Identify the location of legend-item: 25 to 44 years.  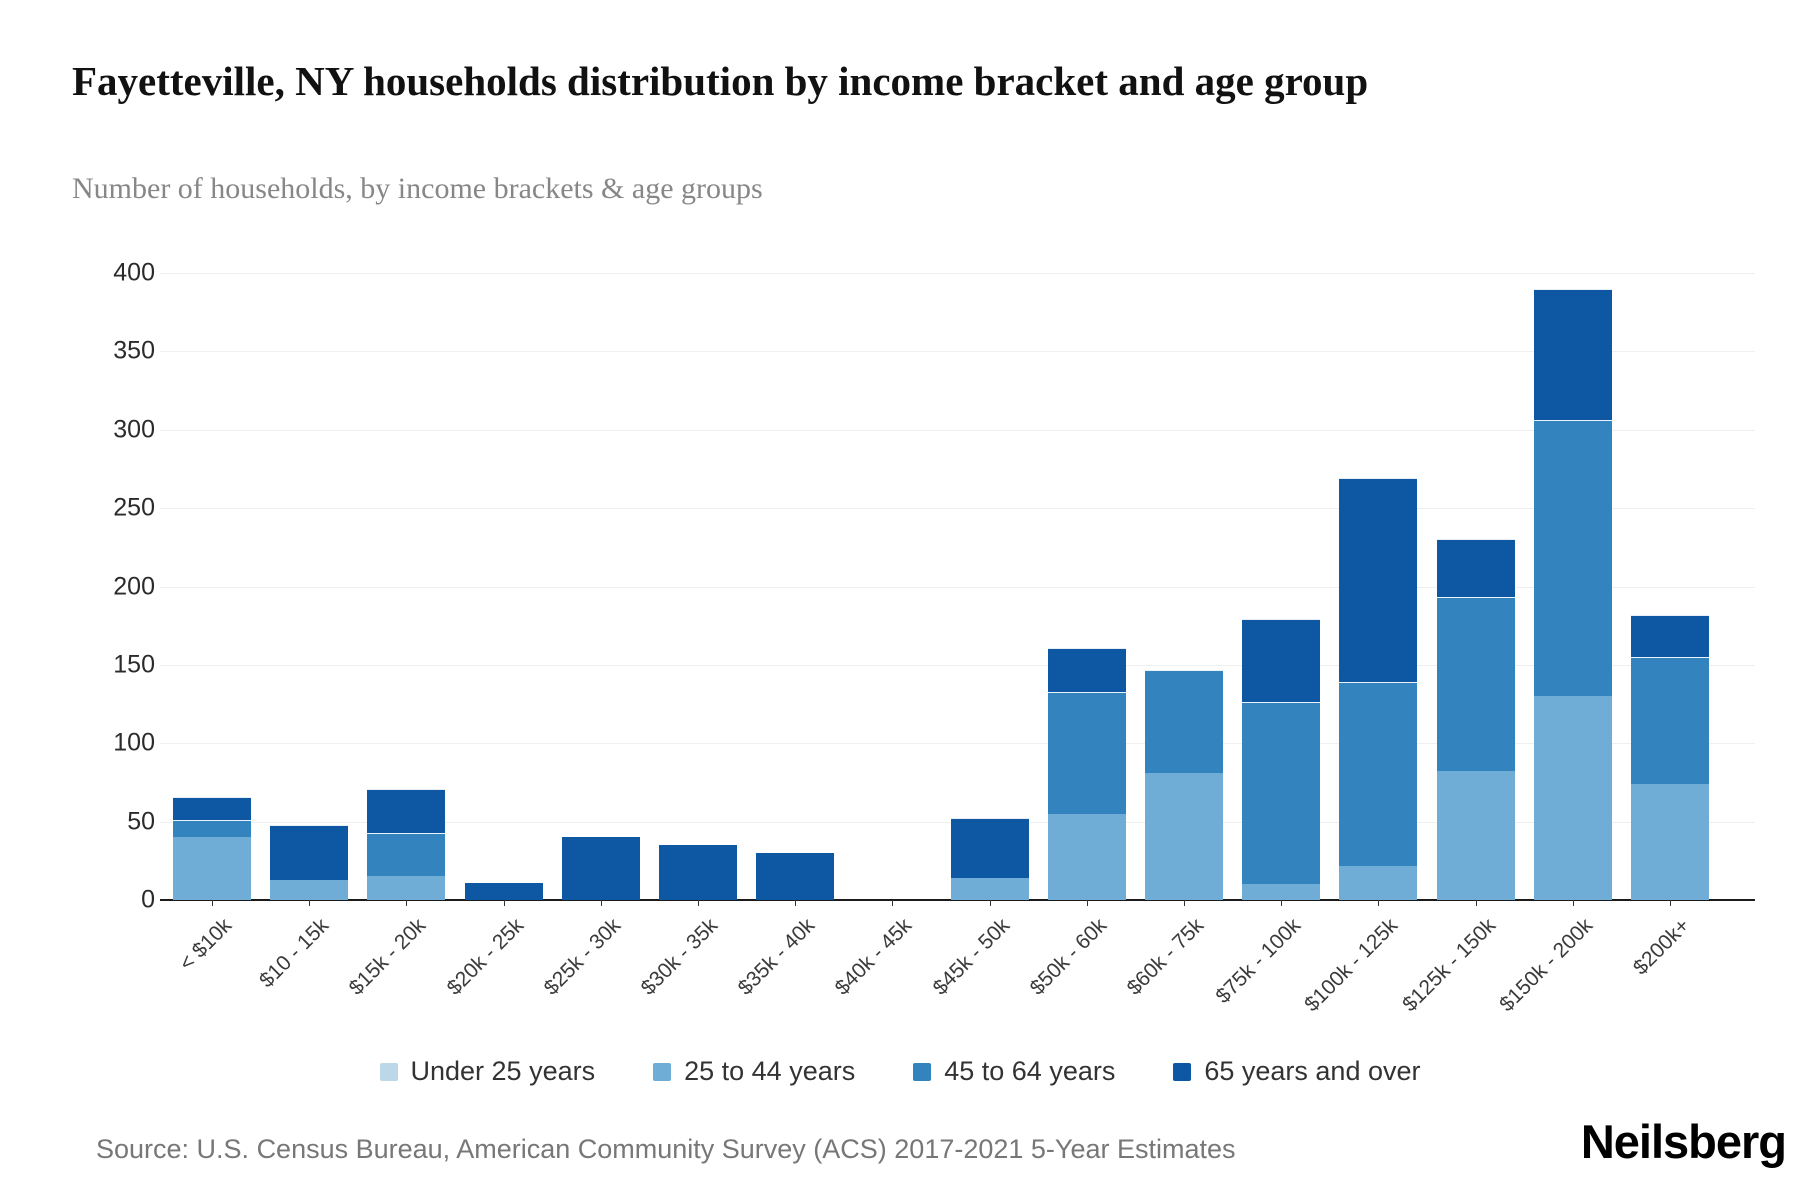
(754, 1071).